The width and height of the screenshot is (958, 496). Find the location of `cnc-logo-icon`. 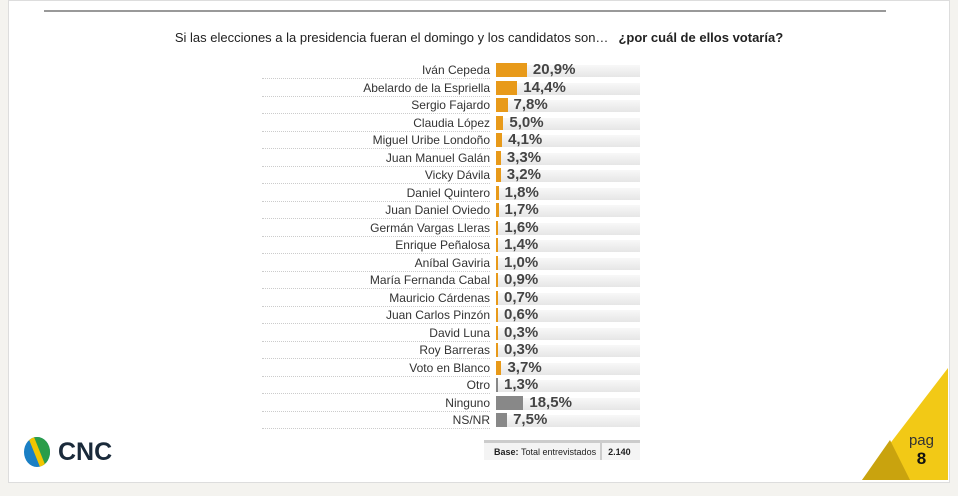

cnc-logo-icon is located at coordinates (37, 452).